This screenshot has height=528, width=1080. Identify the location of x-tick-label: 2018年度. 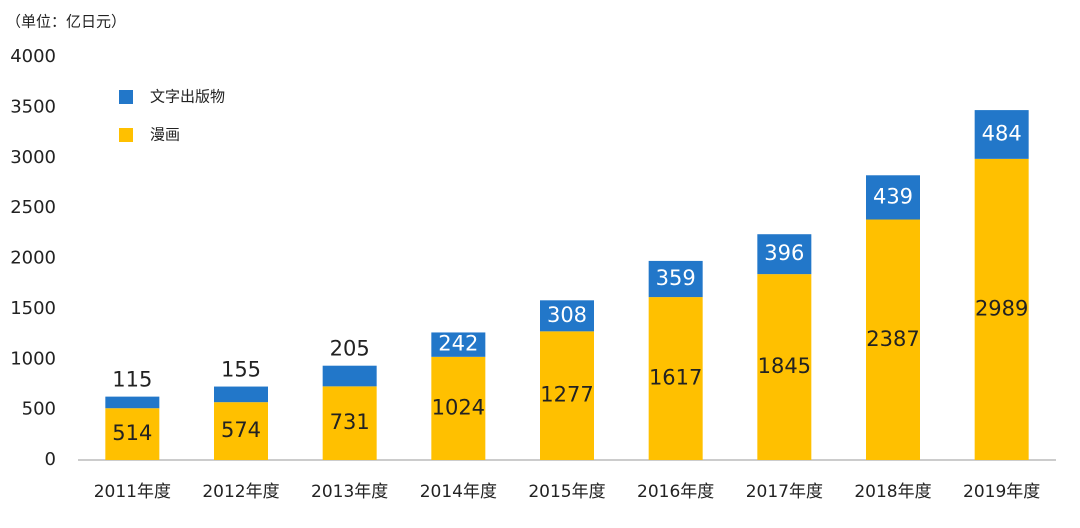
(892, 492).